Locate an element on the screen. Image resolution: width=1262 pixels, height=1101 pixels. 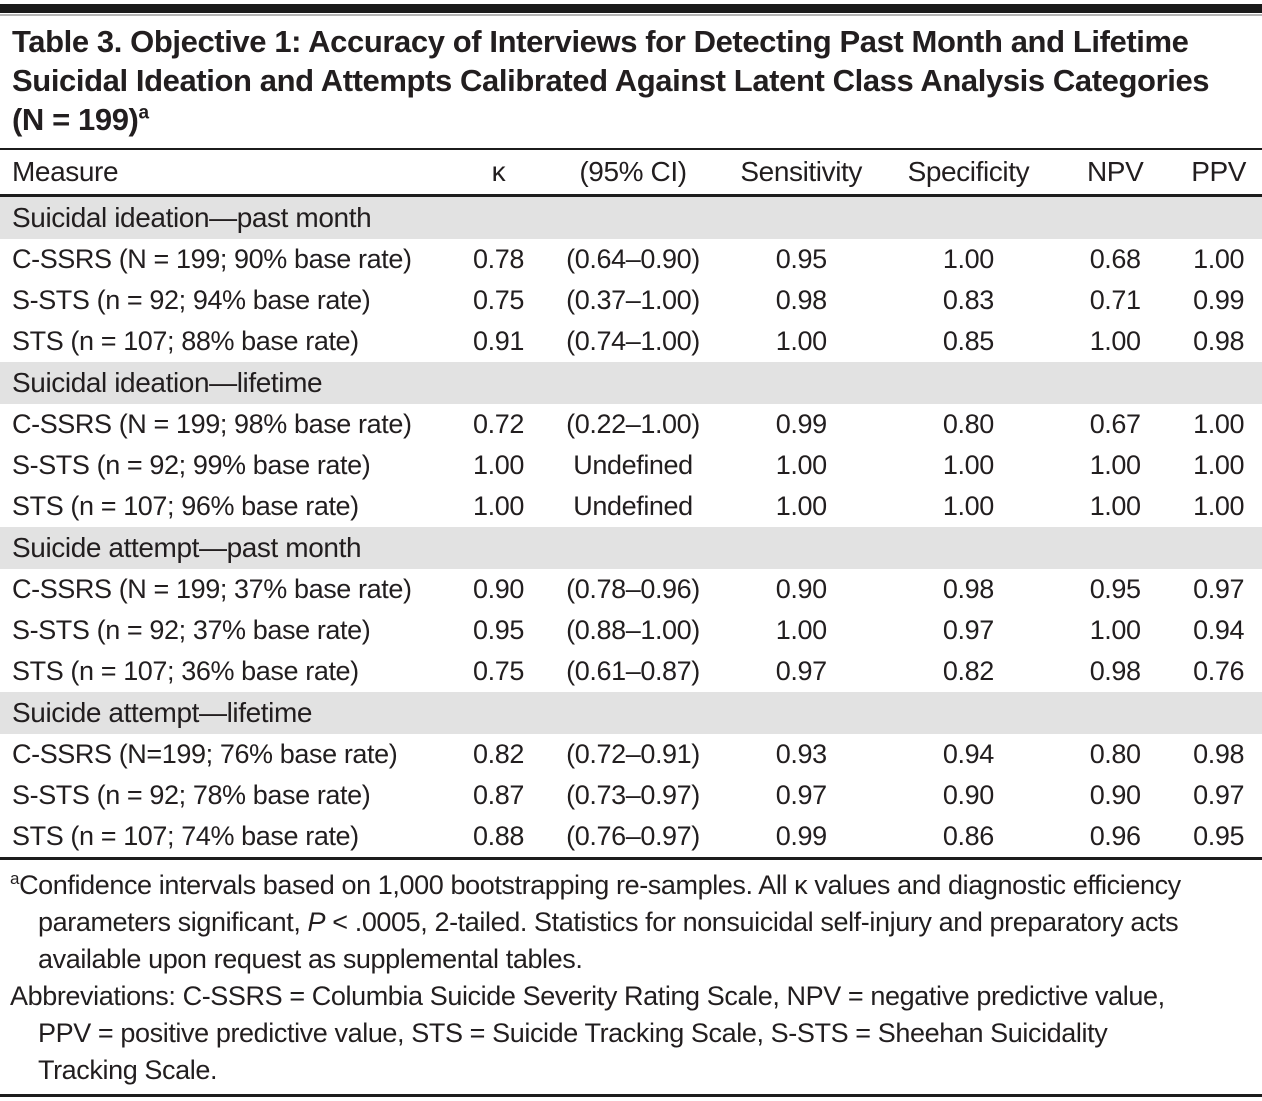
table-cell-specificity: 0.97 is located at coordinates (968, 630).